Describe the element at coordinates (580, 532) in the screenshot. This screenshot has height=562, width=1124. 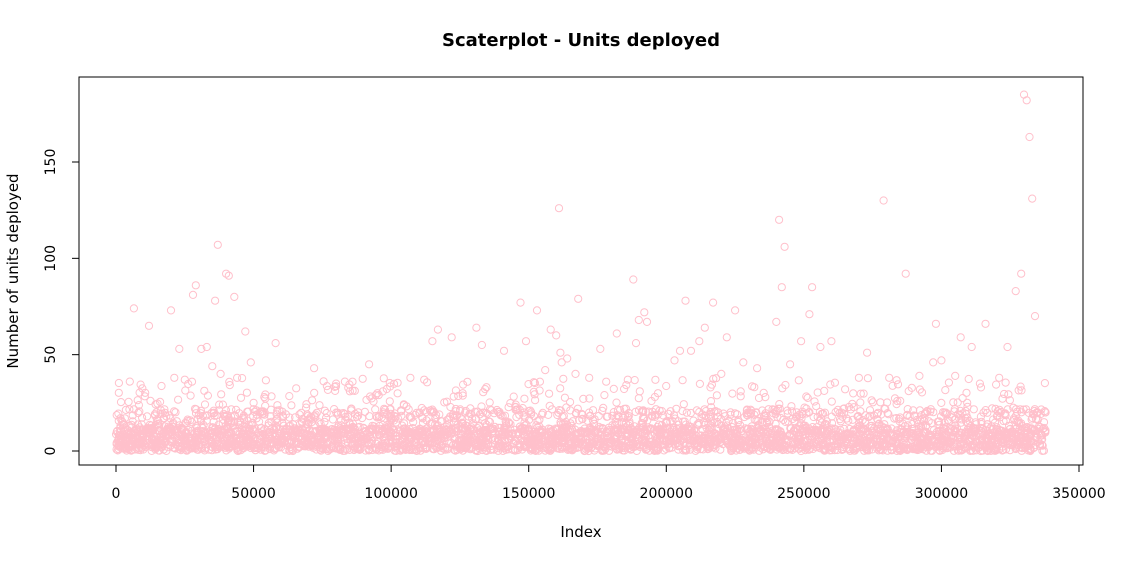
I see `x-axis-label: Index` at that location.